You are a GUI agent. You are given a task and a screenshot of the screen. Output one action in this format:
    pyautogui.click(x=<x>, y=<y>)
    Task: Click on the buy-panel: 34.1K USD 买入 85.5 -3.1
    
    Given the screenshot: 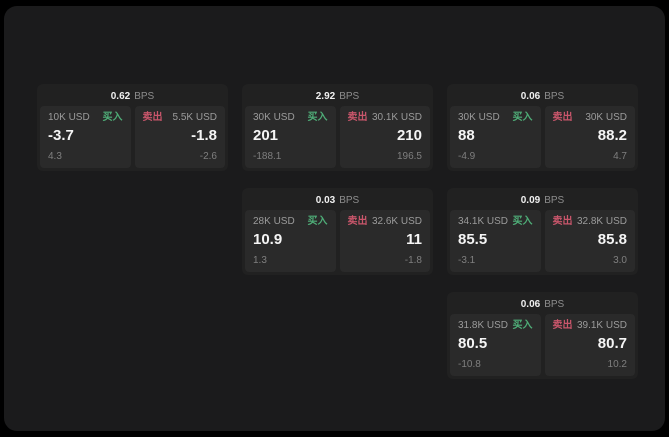 What is the action you would take?
    pyautogui.click(x=495, y=241)
    